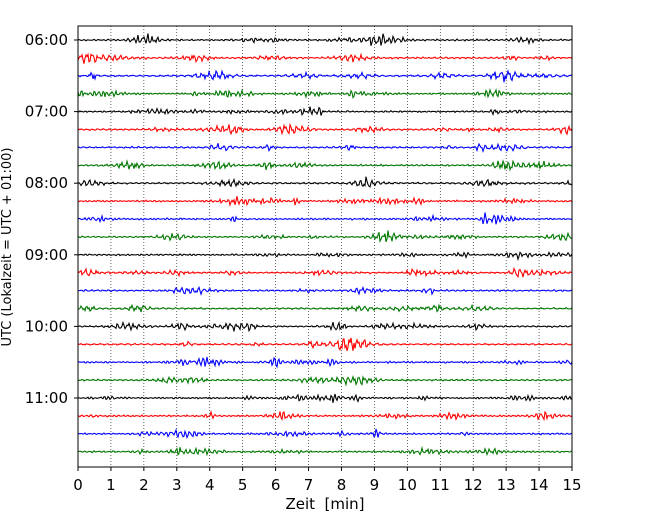 This screenshot has height=520, width=650. Describe the element at coordinates (342, 485) in the screenshot. I see `x-tick-label-8: 8` at that location.